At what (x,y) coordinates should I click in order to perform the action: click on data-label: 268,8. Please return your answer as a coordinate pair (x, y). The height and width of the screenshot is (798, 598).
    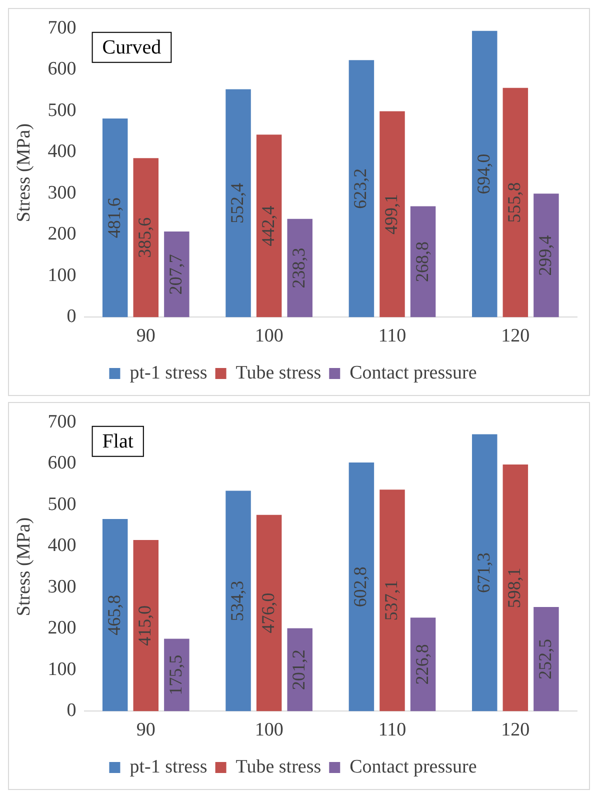
    Looking at the image, I should click on (422, 262).